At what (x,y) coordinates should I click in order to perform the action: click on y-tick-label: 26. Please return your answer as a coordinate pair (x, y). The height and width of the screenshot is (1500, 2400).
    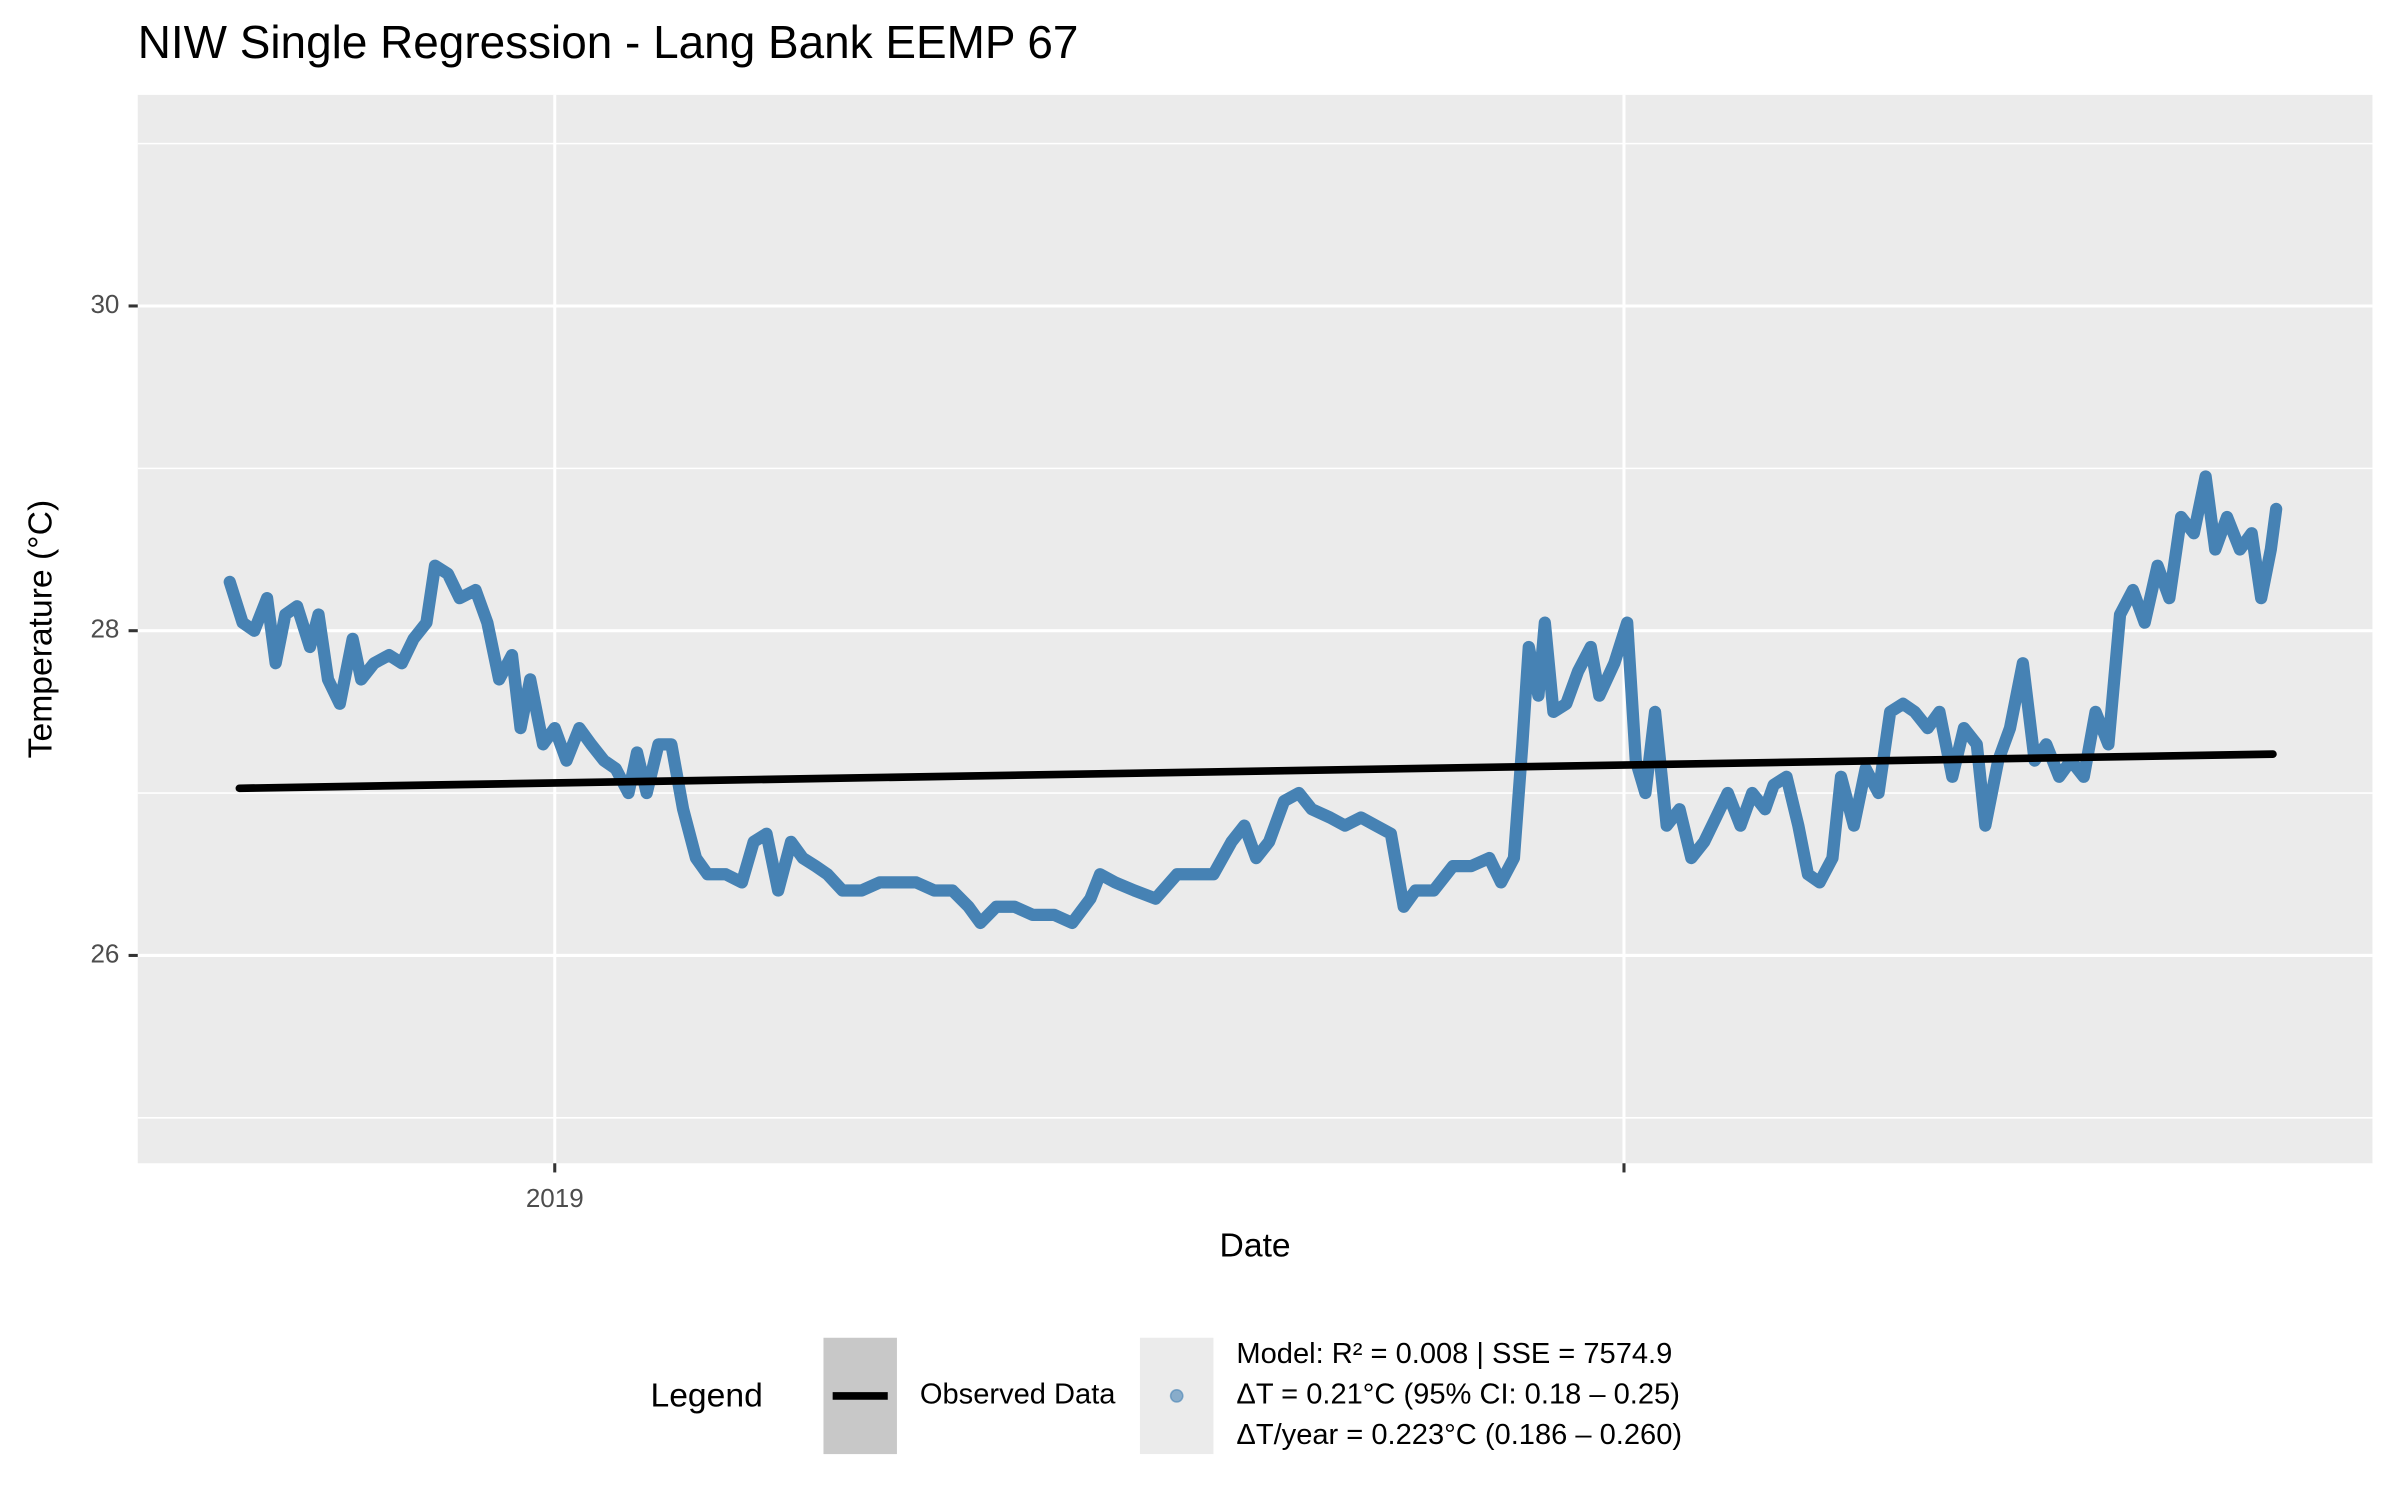
    Looking at the image, I should click on (104, 953).